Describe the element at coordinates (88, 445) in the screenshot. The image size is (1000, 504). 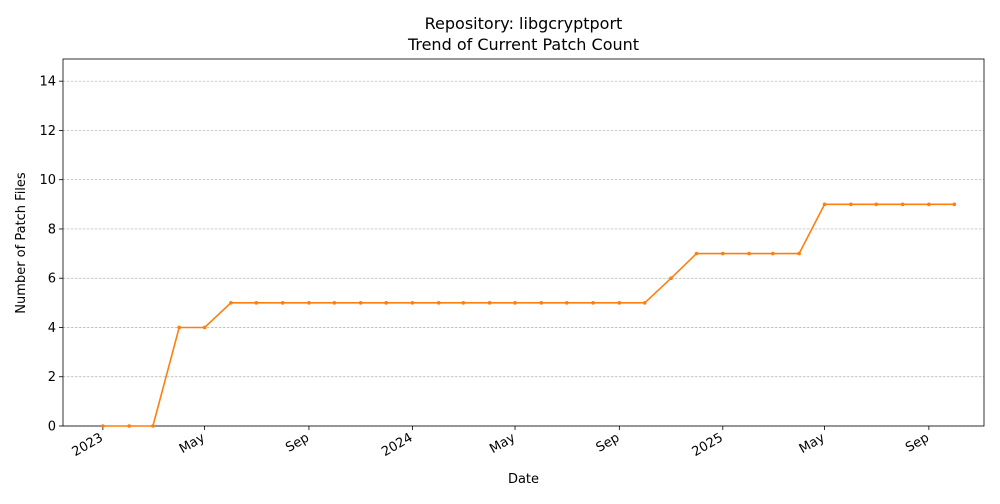
I see `x-tick-label: 2023` at that location.